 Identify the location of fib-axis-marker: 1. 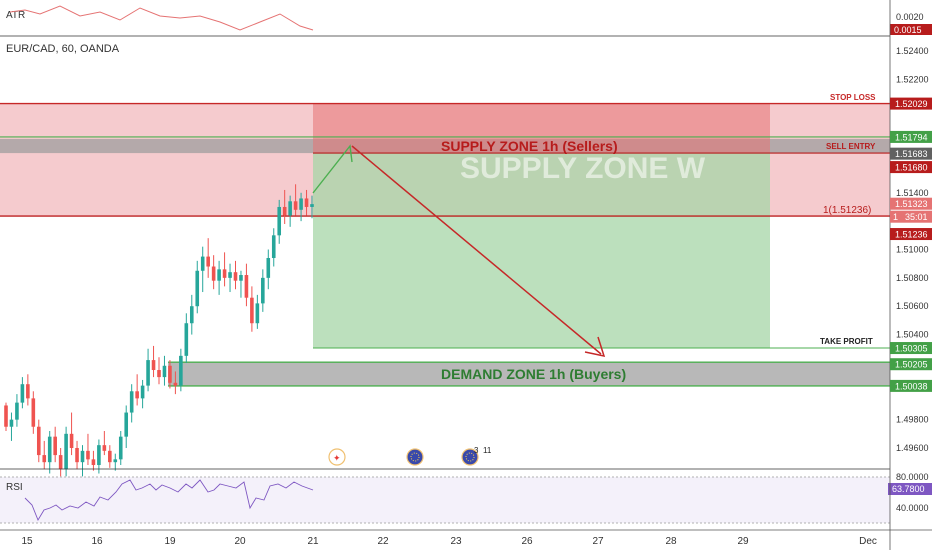
(895, 217).